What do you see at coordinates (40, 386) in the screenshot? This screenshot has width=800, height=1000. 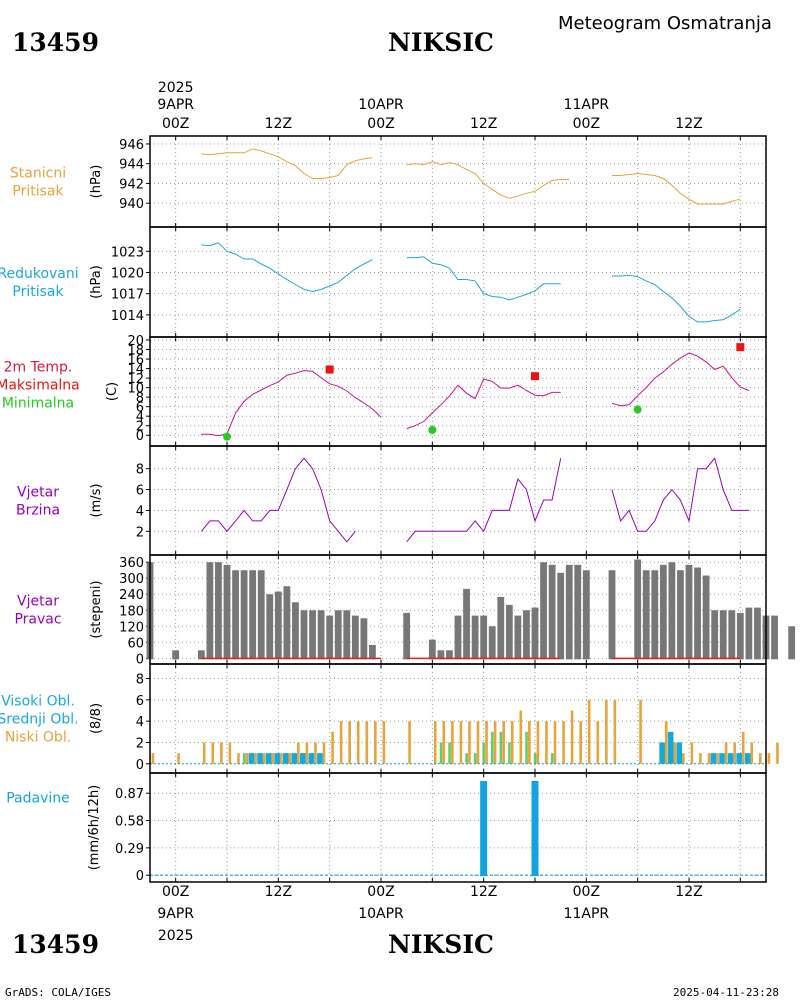 I see `panel-label: Maksimalna` at bounding box center [40, 386].